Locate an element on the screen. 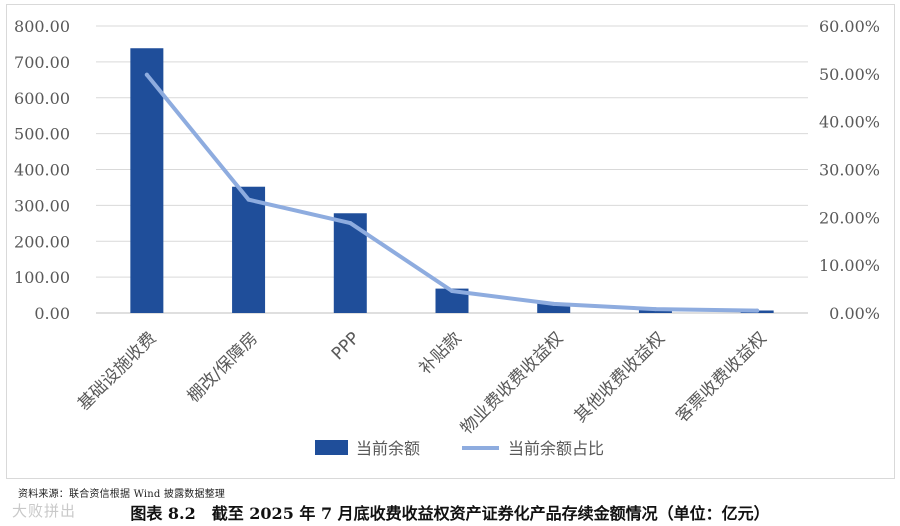  source-note: 资料来源：联合资信根据 Wind 披露数据整理 is located at coordinates (122, 494).